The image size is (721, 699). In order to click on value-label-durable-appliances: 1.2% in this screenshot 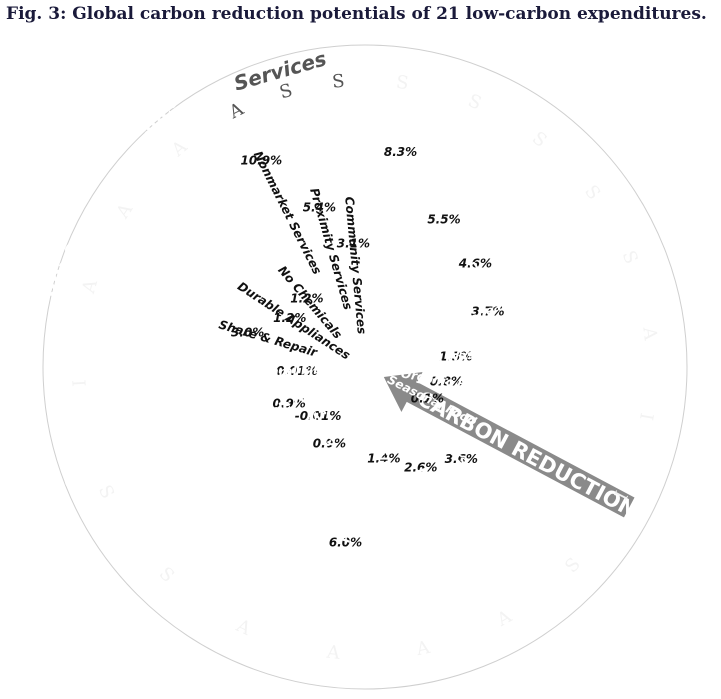, I will do `click(289, 318)`.